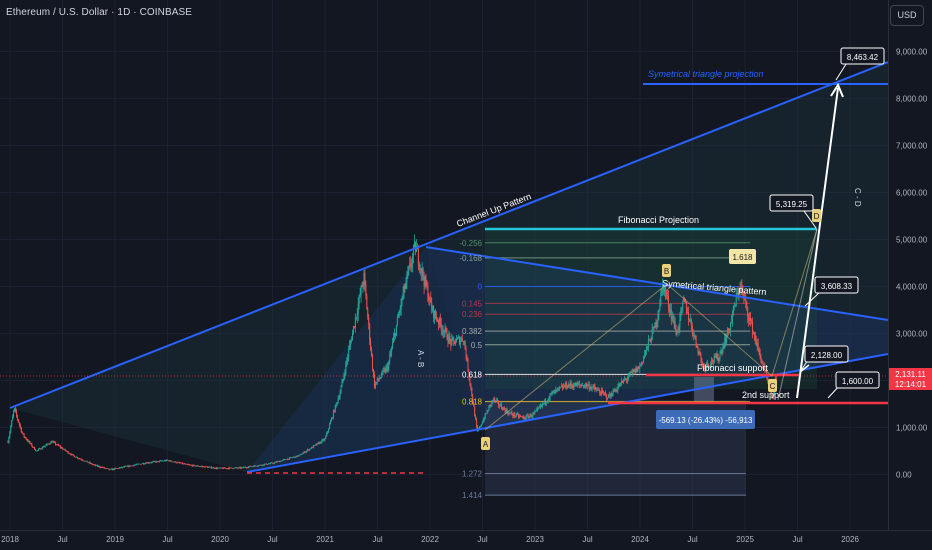 Image resolution: width=932 pixels, height=550 pixels. What do you see at coordinates (617, 369) in the screenshot?
I see `fib-levels` at bounding box center [617, 369].